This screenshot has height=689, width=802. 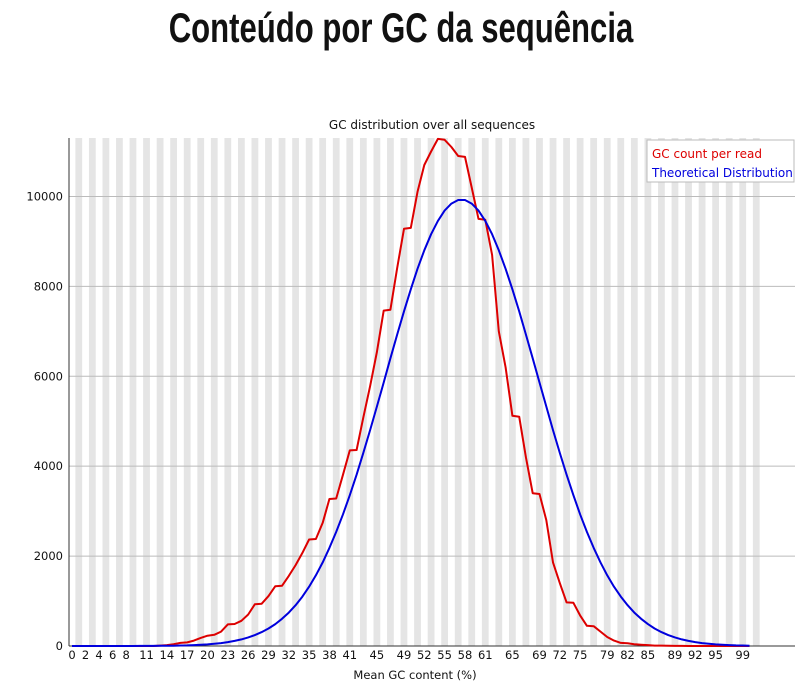 I want to click on x-tick-label: 35, so click(x=309, y=655).